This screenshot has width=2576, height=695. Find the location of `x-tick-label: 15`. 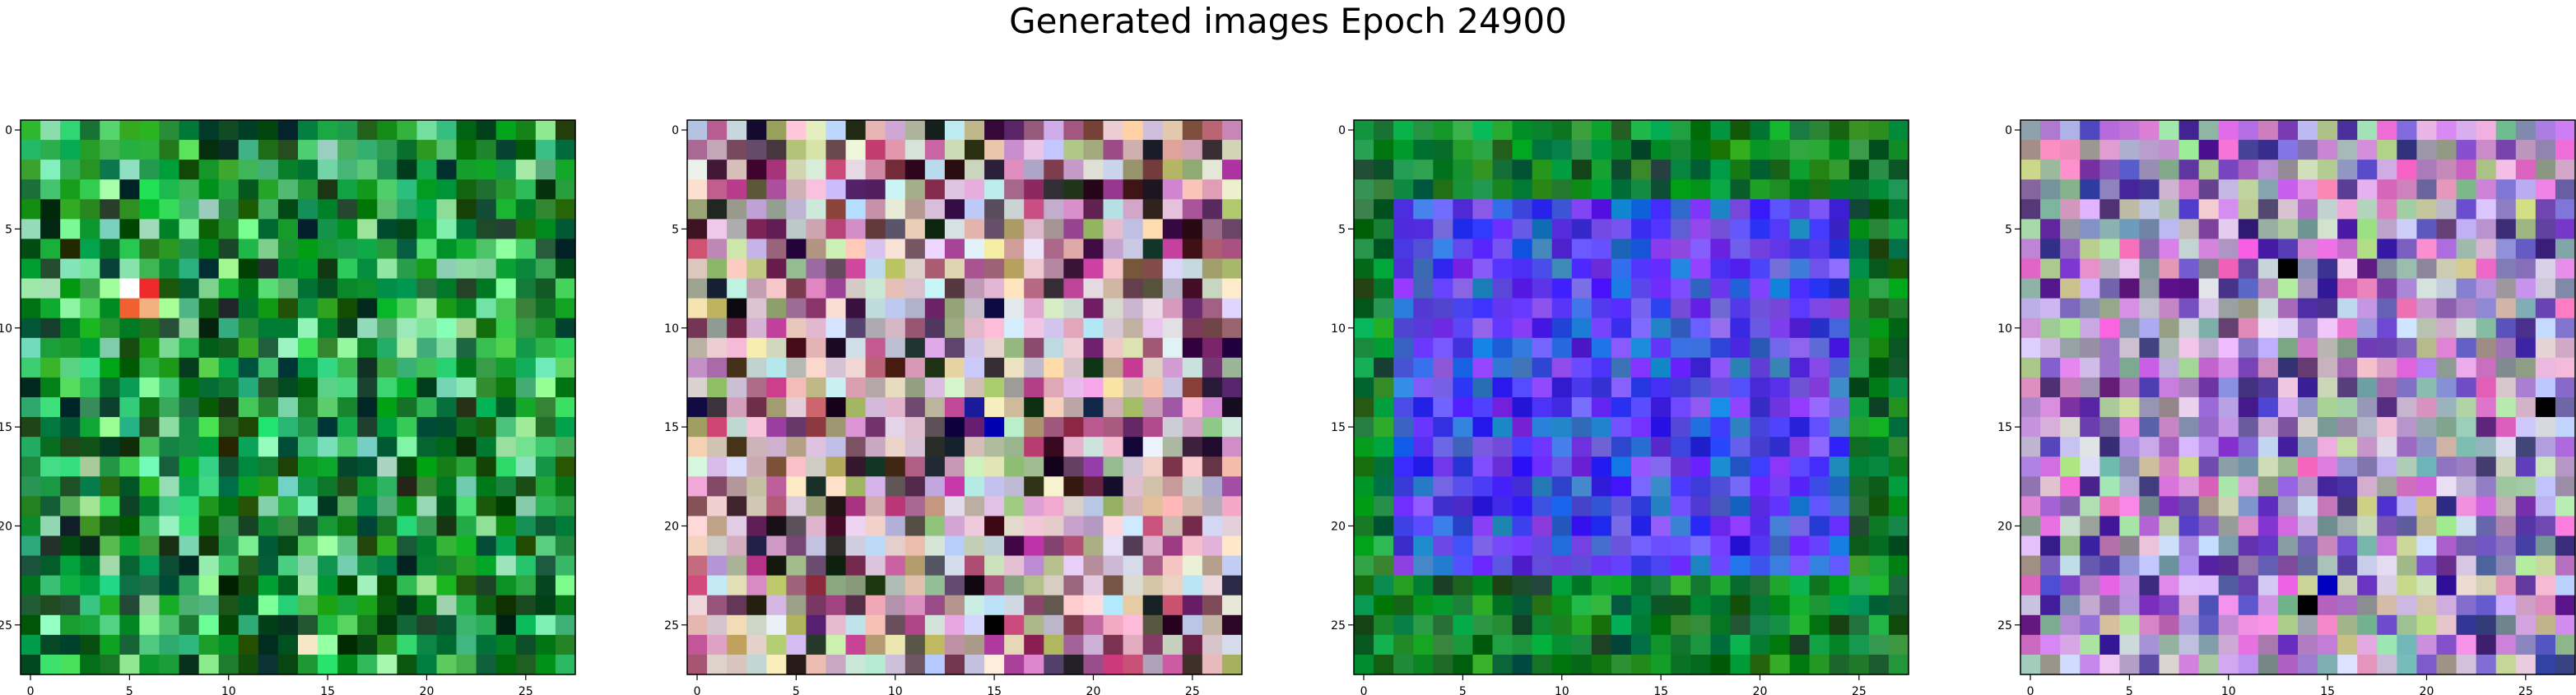

x-tick-label: 15 is located at coordinates (994, 690).